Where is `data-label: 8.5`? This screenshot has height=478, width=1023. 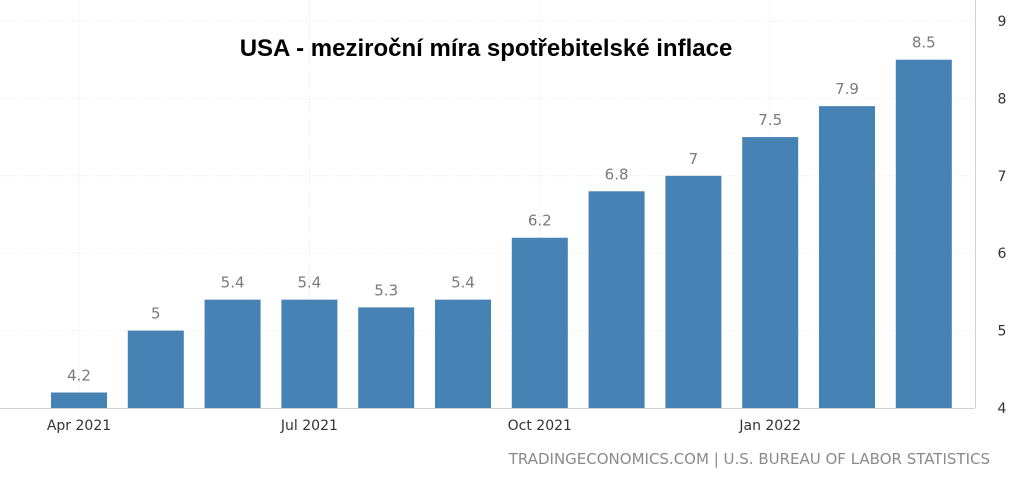 data-label: 8.5 is located at coordinates (924, 43).